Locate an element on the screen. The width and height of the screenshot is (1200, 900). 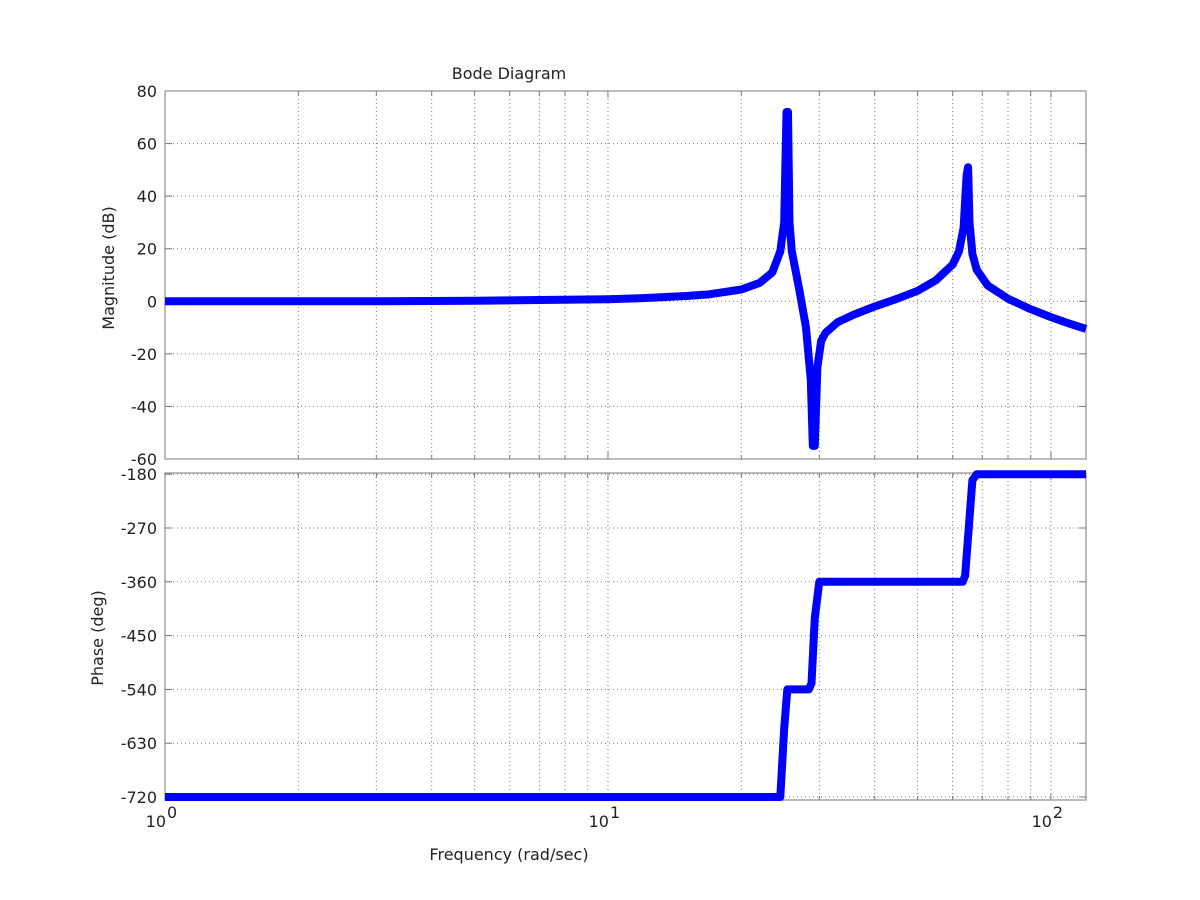
chart-title: Bode Diagram is located at coordinates (509, 73).